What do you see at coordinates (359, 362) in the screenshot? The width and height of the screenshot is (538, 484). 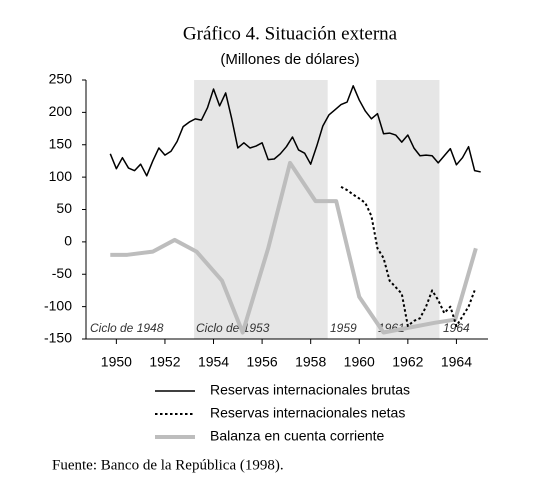 I see `x-tick-label: 1960` at bounding box center [359, 362].